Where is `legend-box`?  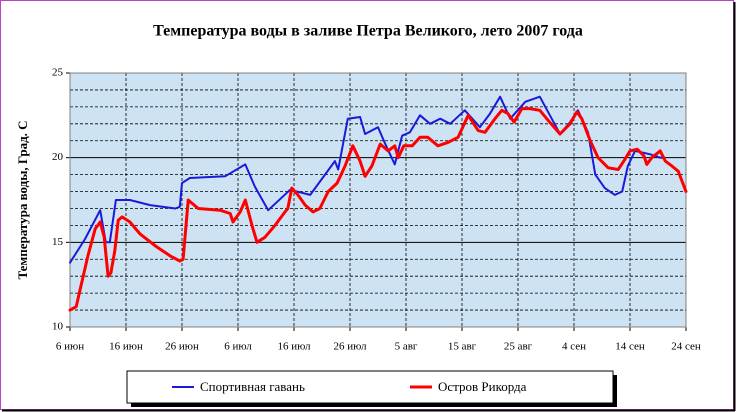
legend-box is located at coordinates (370, 387).